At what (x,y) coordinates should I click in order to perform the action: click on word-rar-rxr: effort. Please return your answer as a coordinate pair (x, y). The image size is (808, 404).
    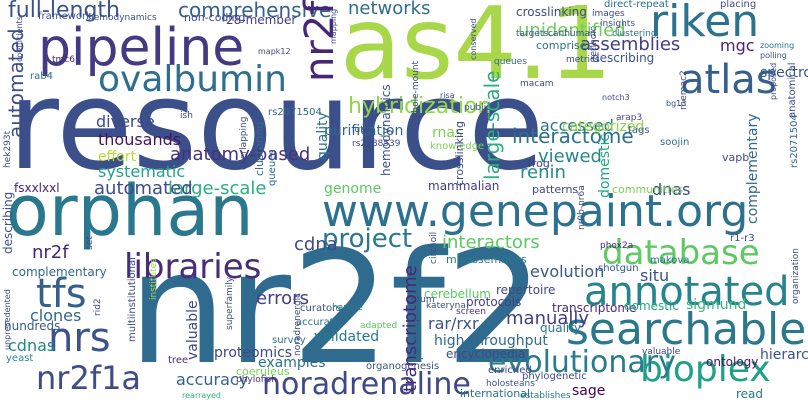
    Looking at the image, I should click on (117, 157).